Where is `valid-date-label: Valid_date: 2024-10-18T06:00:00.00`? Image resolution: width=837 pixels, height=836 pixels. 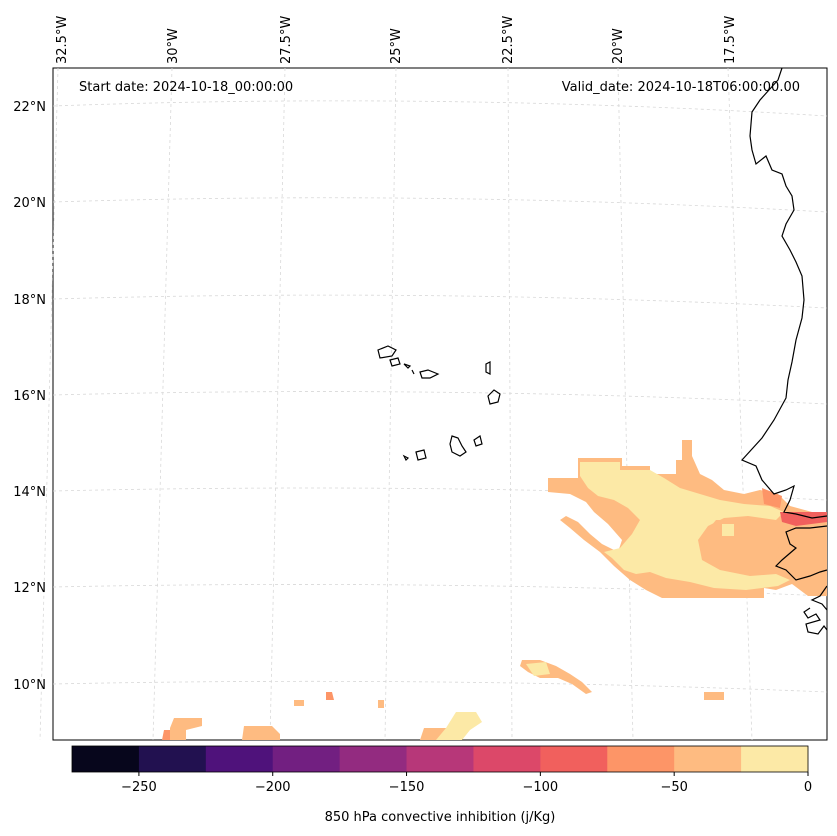 valid-date-label: Valid_date: 2024-10-18T06:00:00.00 is located at coordinates (681, 87).